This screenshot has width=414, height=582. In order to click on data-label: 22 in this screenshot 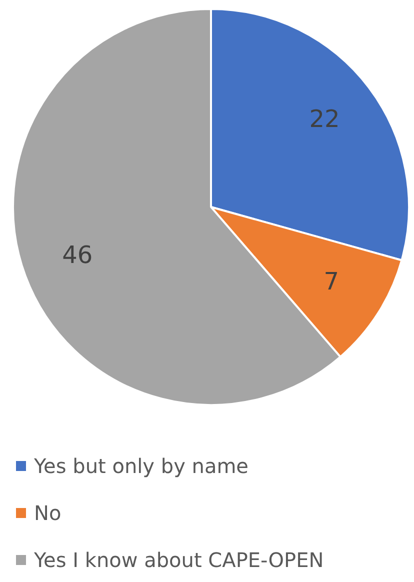, I will do `click(324, 119)`.